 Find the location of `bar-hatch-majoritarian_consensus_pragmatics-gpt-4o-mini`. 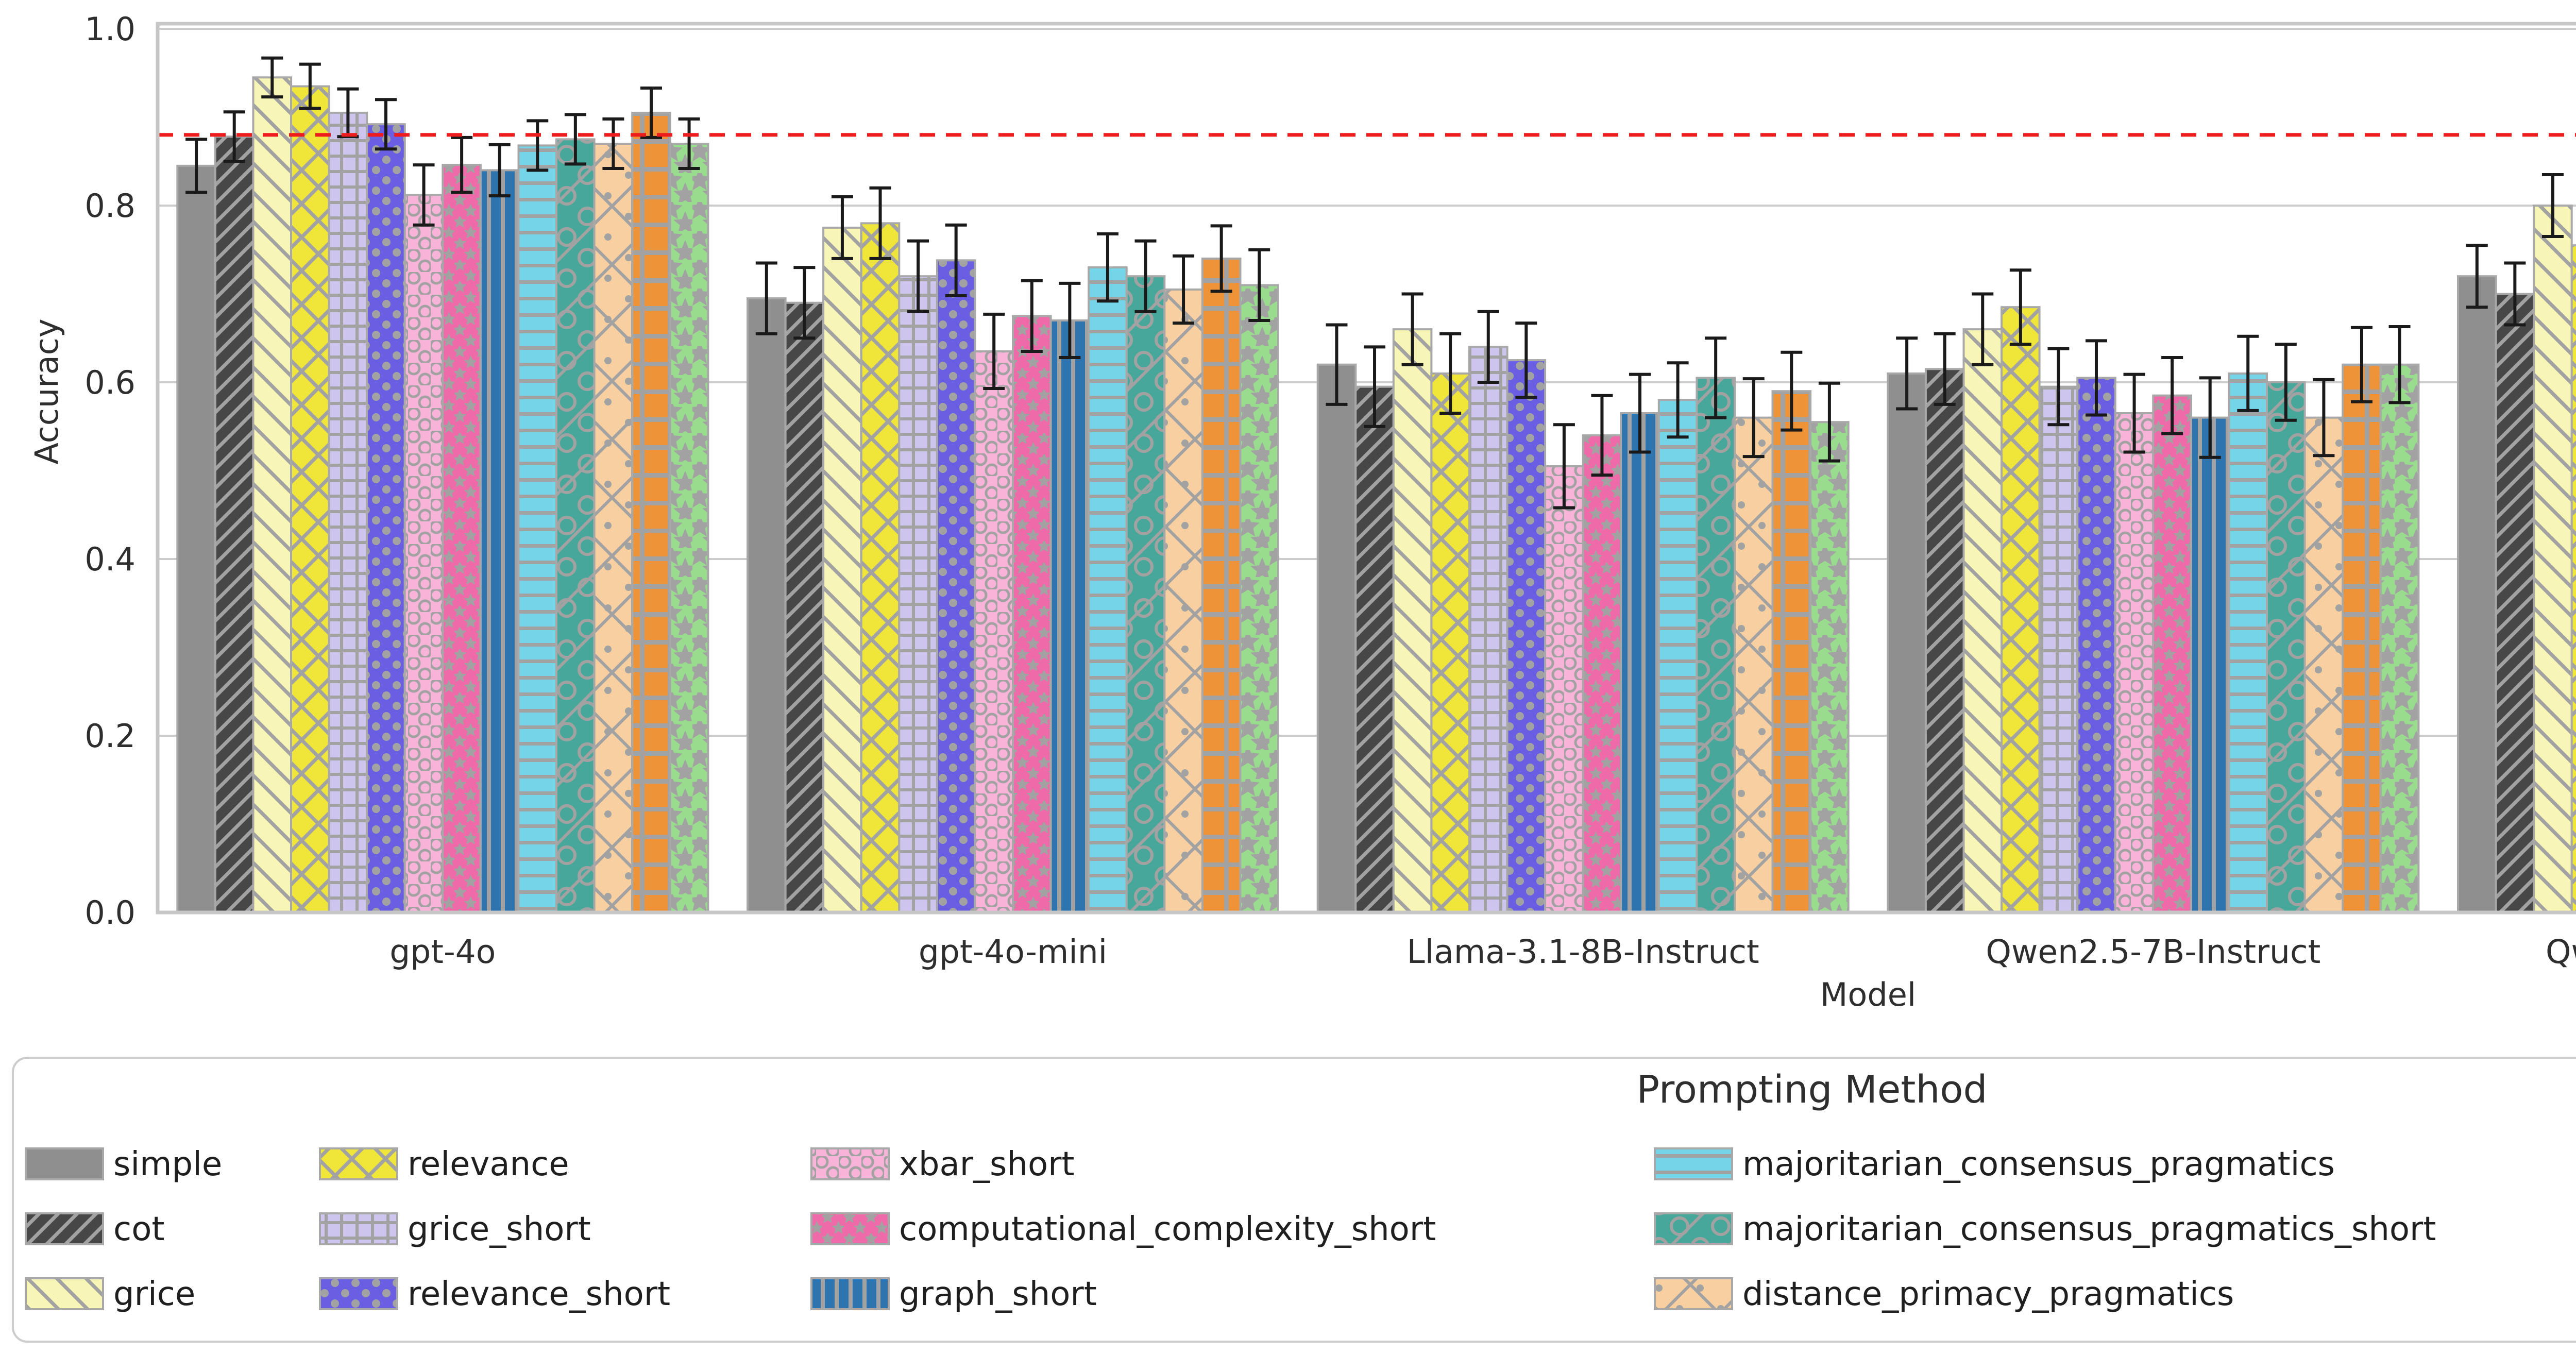

bar-hatch-majoritarian_consensus_pragmatics-gpt-4o-mini is located at coordinates (1108, 589).